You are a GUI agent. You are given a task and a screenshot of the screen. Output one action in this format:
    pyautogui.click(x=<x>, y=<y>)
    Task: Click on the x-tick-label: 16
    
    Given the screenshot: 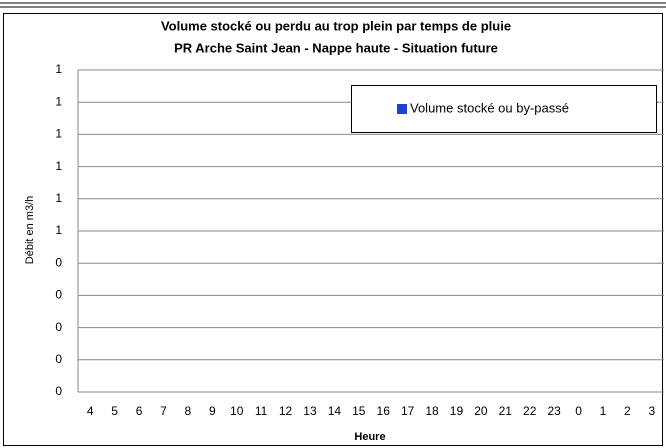 What is the action you would take?
    pyautogui.click(x=384, y=411)
    